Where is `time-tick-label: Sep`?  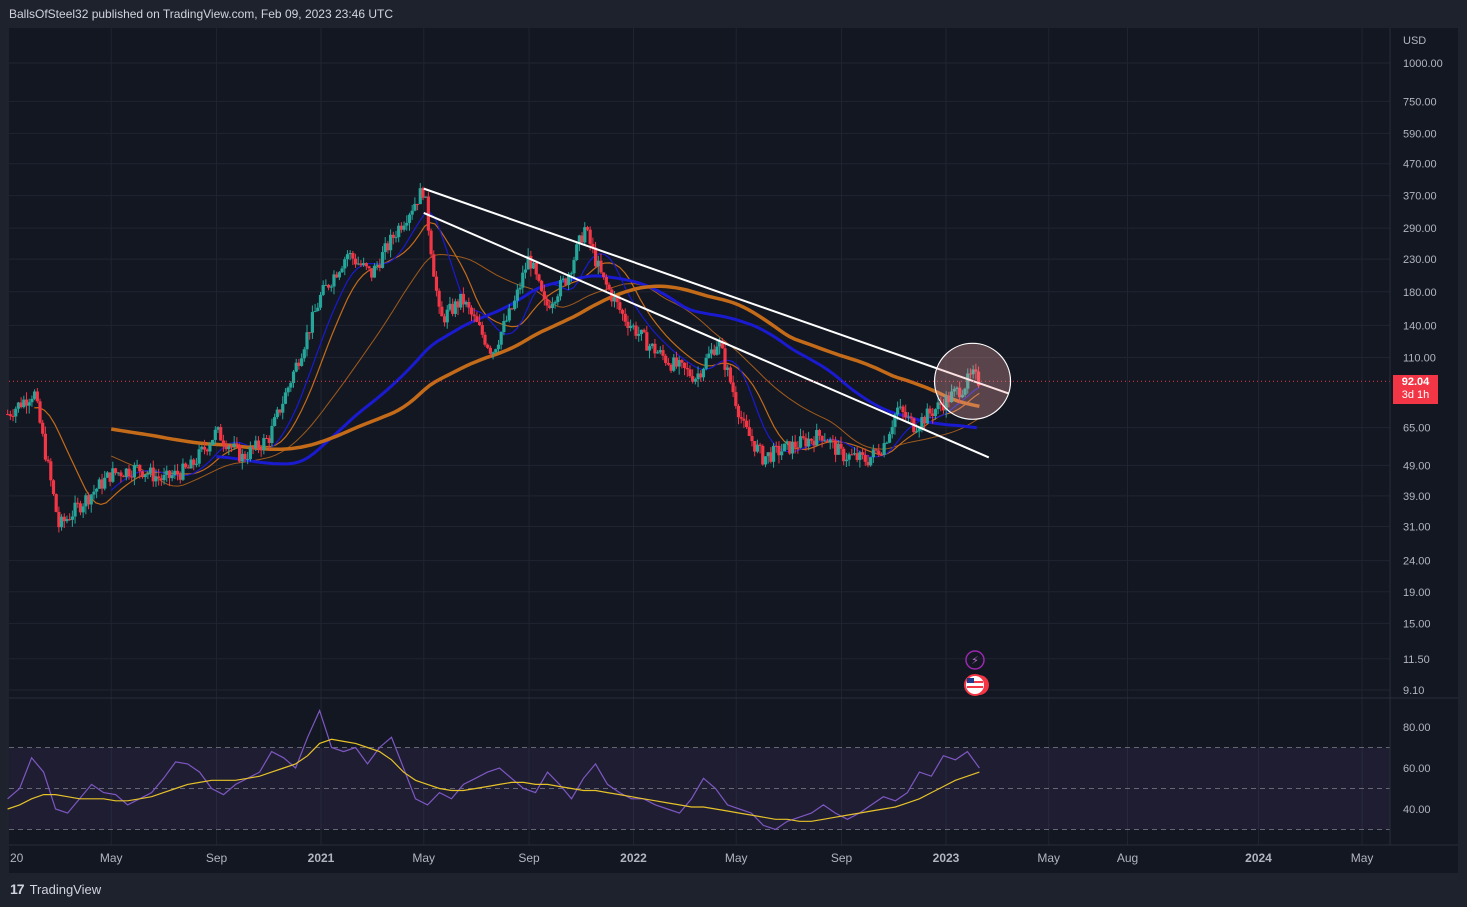 time-tick-label: Sep is located at coordinates (529, 858).